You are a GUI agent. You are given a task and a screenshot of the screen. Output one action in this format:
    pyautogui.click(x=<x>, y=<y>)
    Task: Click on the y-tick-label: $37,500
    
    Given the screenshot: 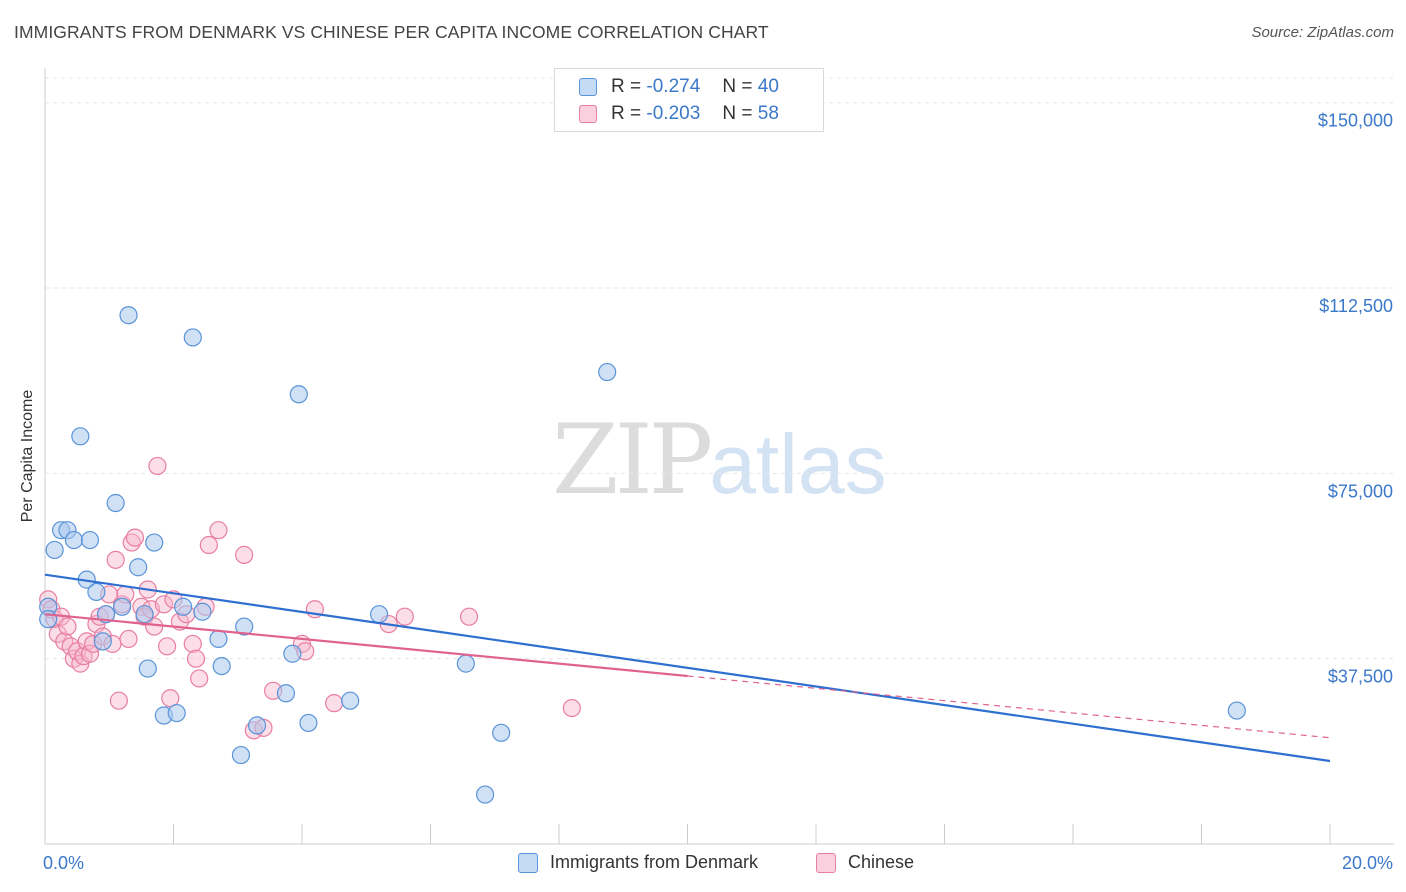 What is the action you would take?
    pyautogui.click(x=1360, y=677)
    